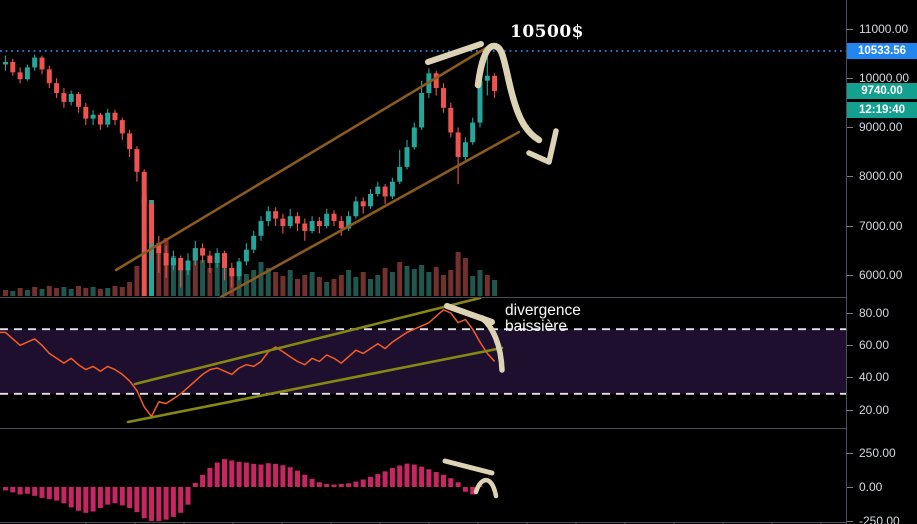 This screenshot has height=524, width=917. What do you see at coordinates (874, 409) in the screenshot?
I see `rsi-tick-label: 20.00` at bounding box center [874, 409].